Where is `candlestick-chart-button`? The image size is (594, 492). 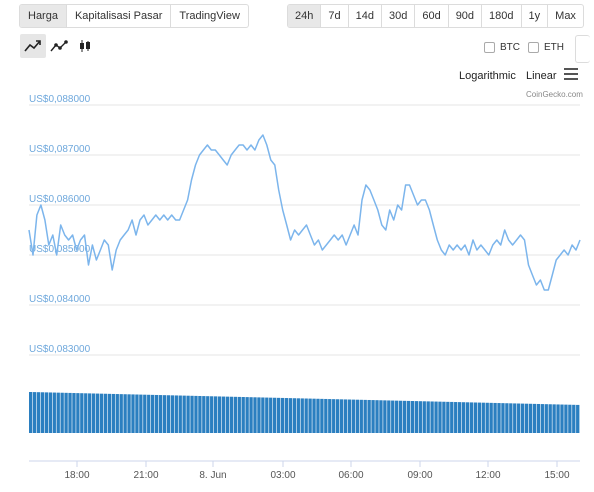
candlestick-chart-button is located at coordinates (85, 46).